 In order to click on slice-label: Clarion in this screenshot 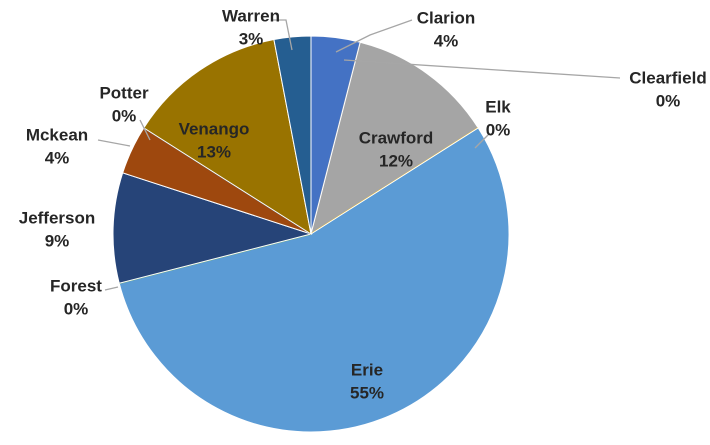, I will do `click(446, 17)`.